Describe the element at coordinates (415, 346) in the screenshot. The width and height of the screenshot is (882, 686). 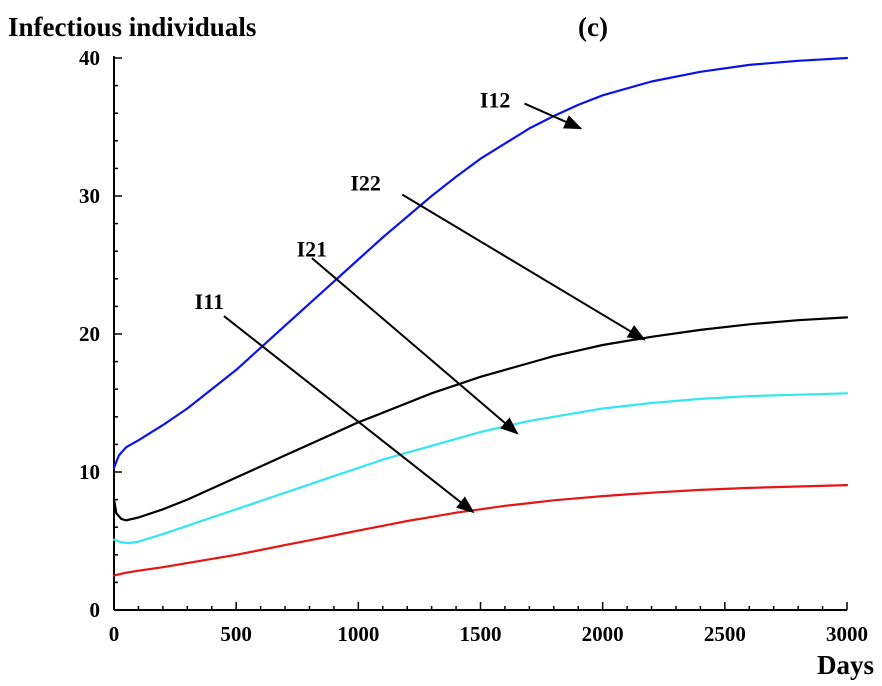
I see `annotation-arrow-i21` at that location.